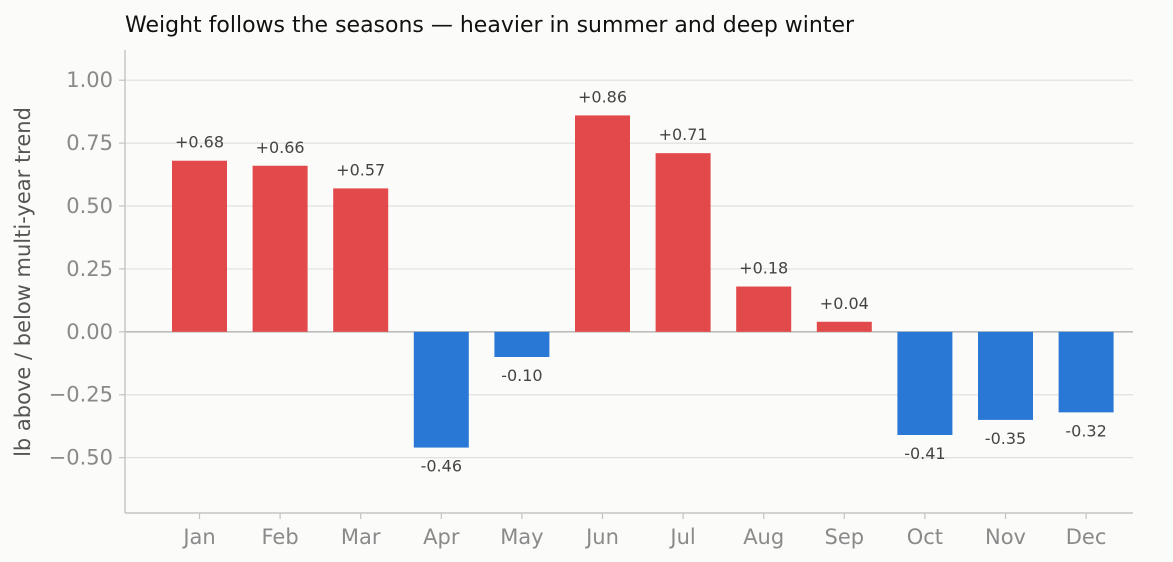 This screenshot has height=562, width=1173. I want to click on y-tick-label: −0.25, so click(81, 395).